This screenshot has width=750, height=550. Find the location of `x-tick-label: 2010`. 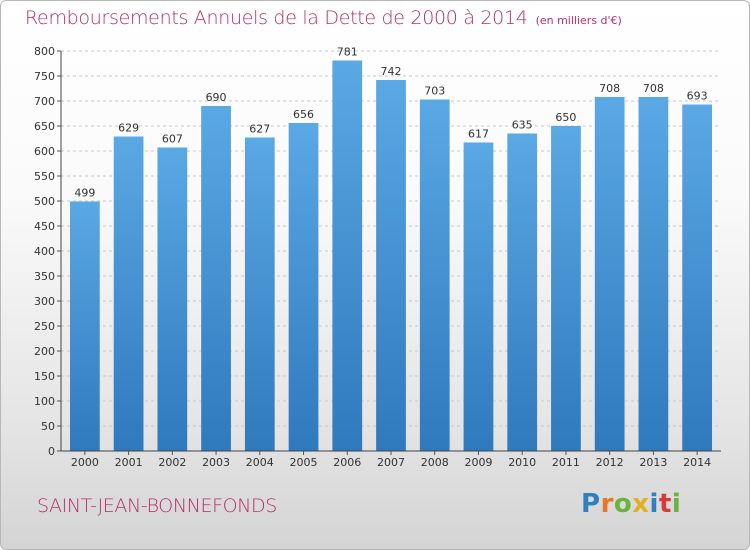

x-tick-label: 2010 is located at coordinates (522, 462).